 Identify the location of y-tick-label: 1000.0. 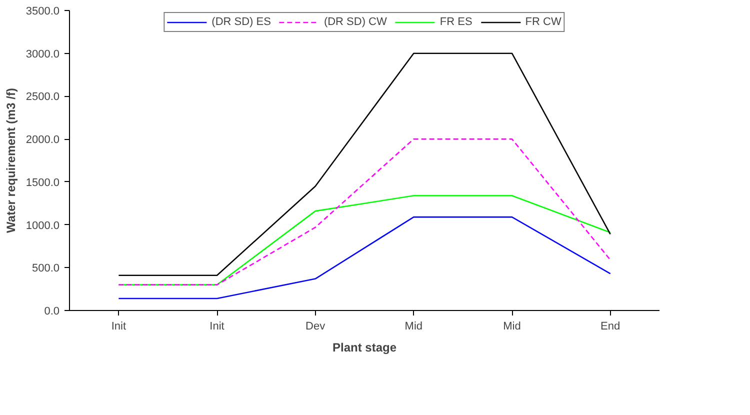
(43, 226).